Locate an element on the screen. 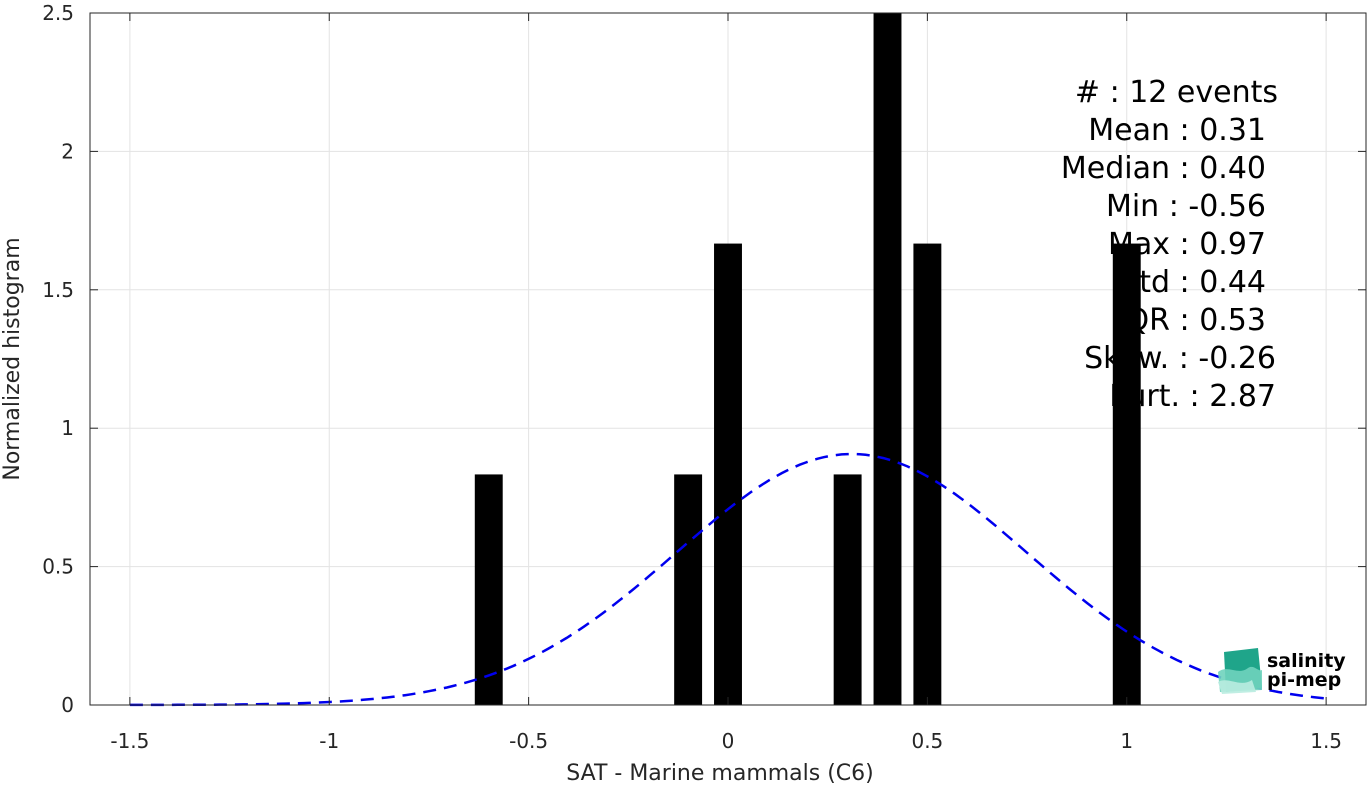  y-tick-label: 0.5 is located at coordinates (58, 567).